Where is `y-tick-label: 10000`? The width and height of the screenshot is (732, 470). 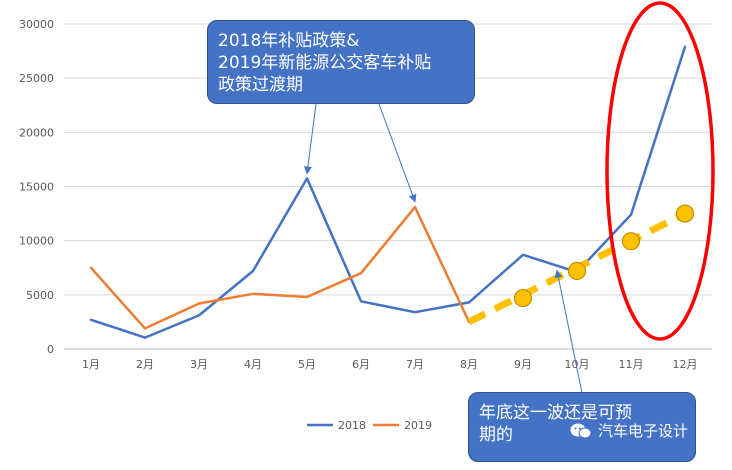 y-tick-label: 10000 is located at coordinates (36, 241).